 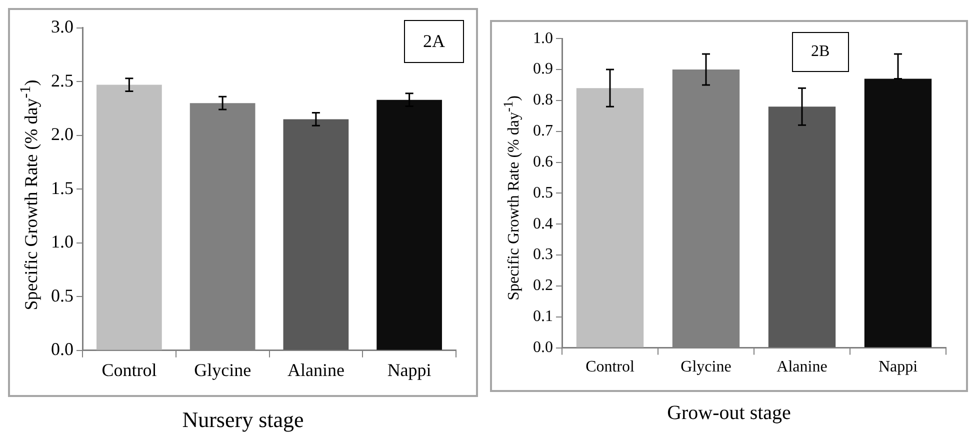 I want to click on y-tick-label: 0.4, so click(x=543, y=223).